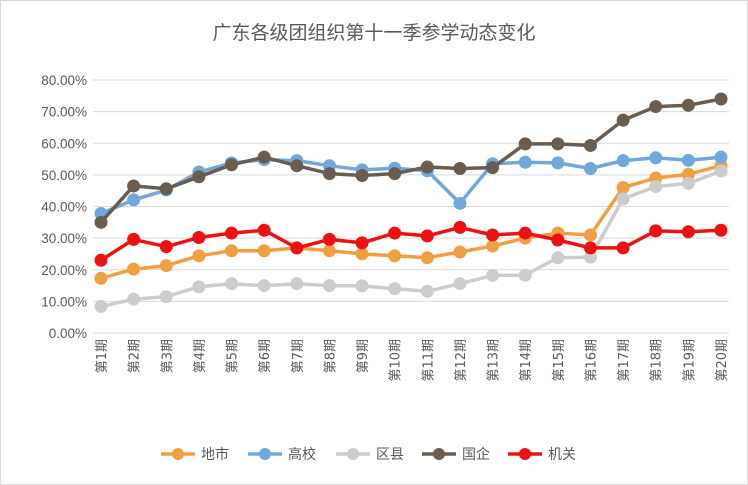 The width and height of the screenshot is (748, 485). What do you see at coordinates (64, 301) in the screenshot?
I see `y-tick-label: 10.00%` at bounding box center [64, 301].